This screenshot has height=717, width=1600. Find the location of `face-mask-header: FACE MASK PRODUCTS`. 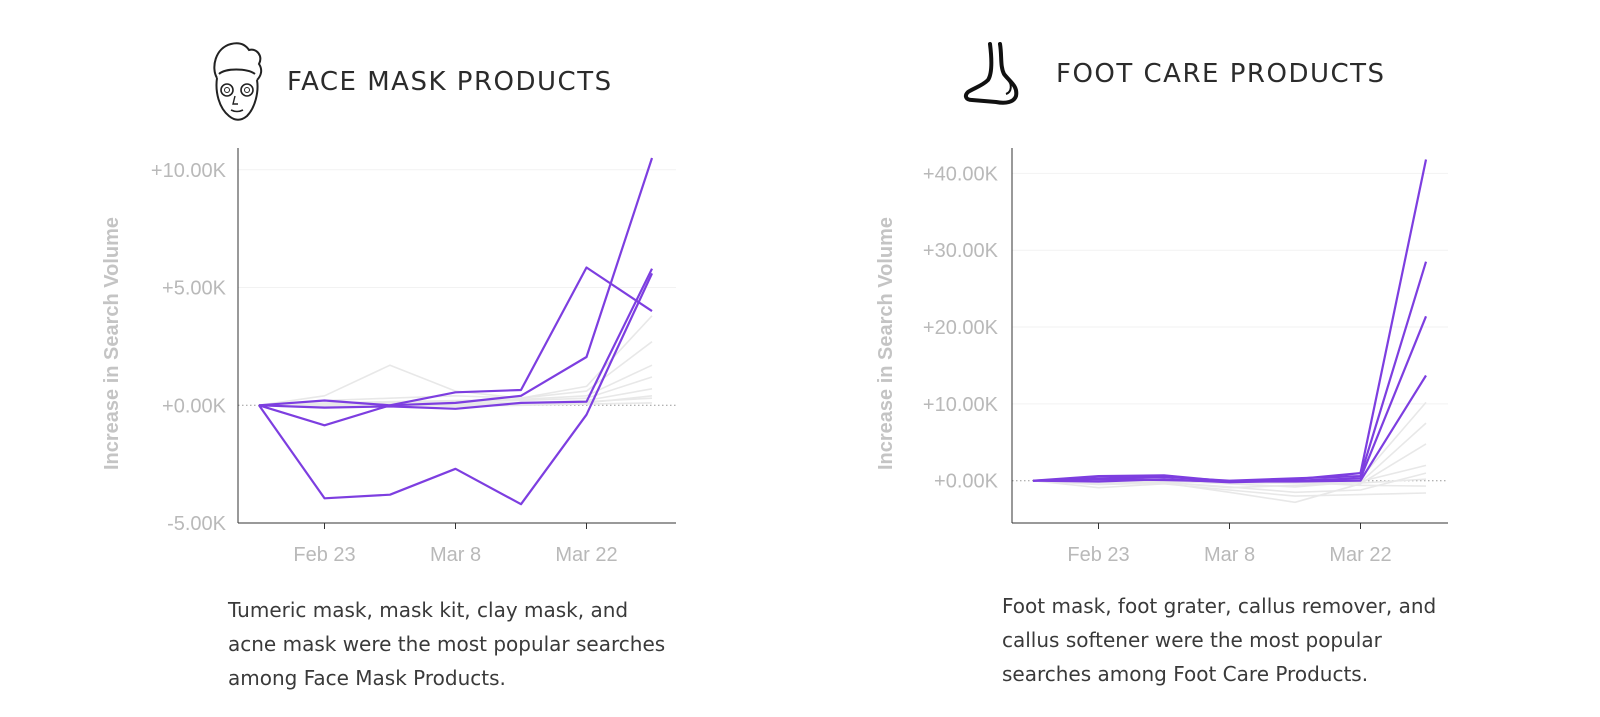

face-mask-header: FACE MASK PRODUCTS is located at coordinates (409, 82).